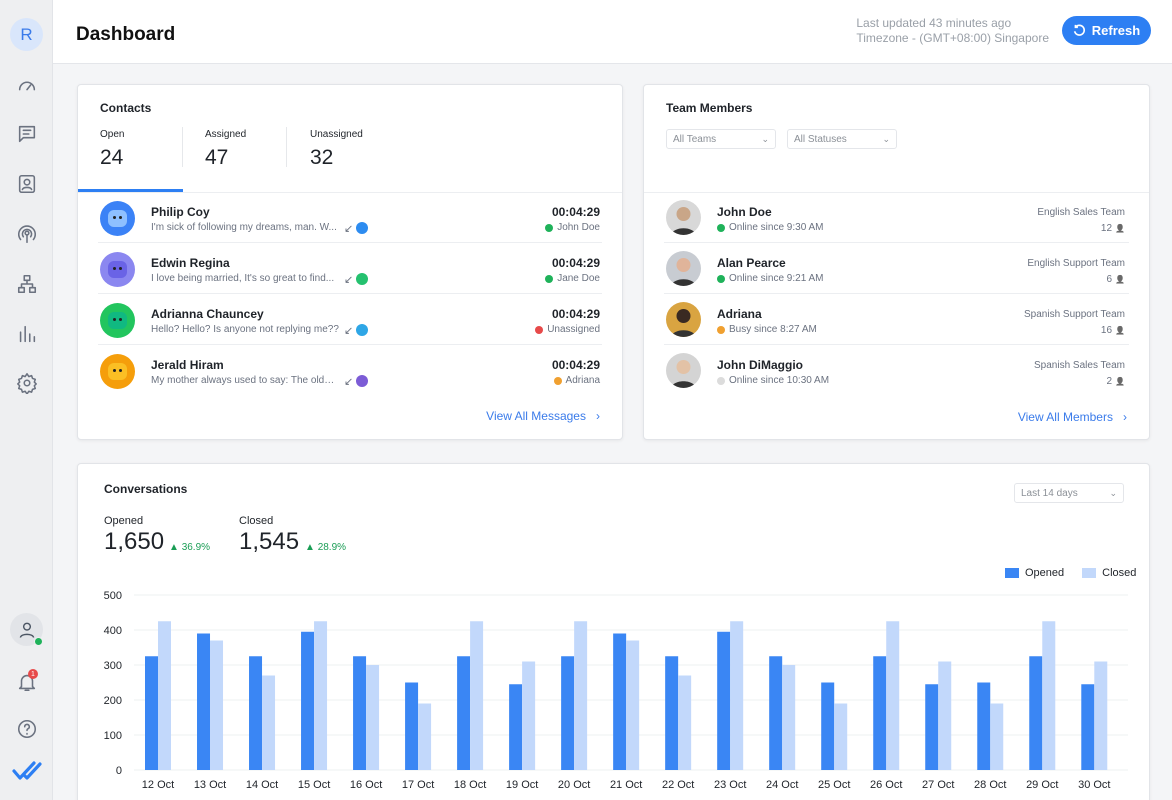 The width and height of the screenshot is (1172, 800). I want to click on view-all-messages-link: View All Messages ›, so click(543, 416).